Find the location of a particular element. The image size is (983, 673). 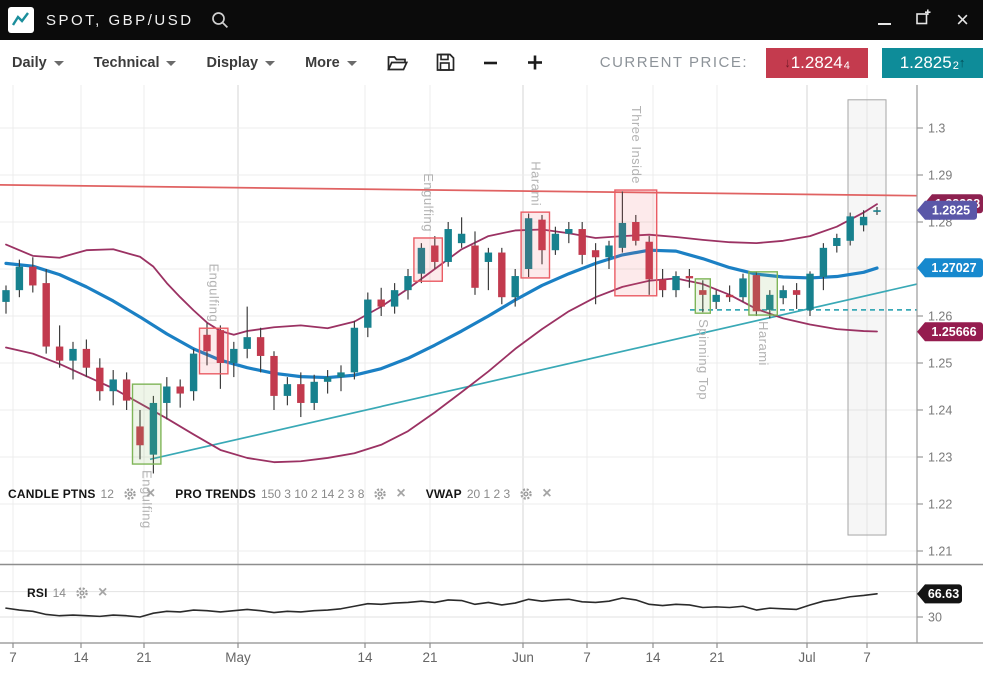

price-tick-label: 1.23 is located at coordinates (940, 458).